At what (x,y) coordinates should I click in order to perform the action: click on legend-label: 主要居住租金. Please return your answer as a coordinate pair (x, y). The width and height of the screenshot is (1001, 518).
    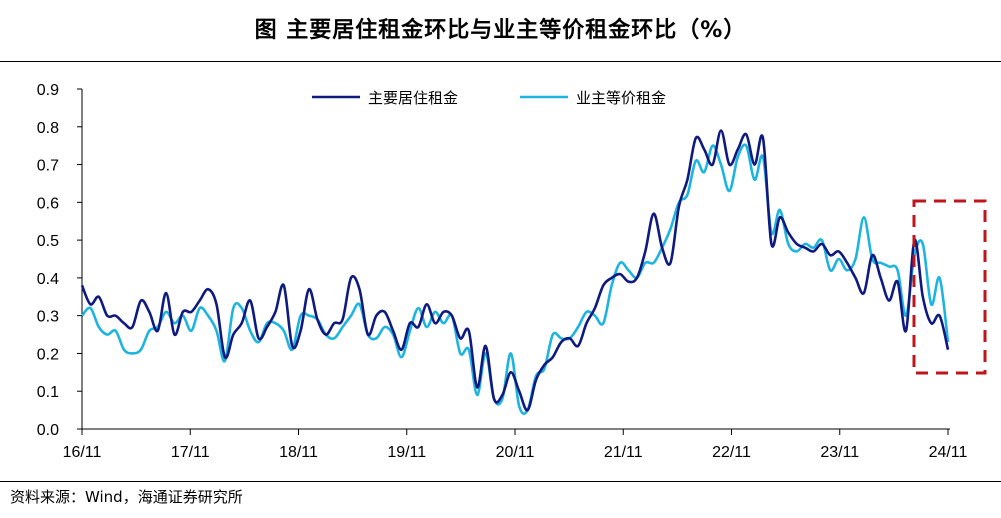
    Looking at the image, I should click on (413, 98).